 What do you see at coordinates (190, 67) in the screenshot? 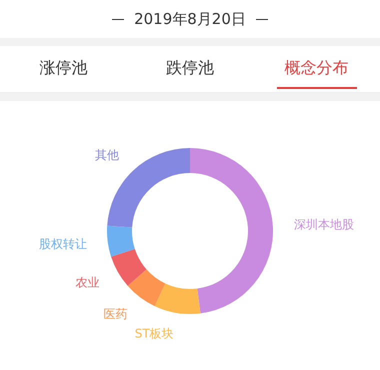
I see `text: 跌停池` at bounding box center [190, 67].